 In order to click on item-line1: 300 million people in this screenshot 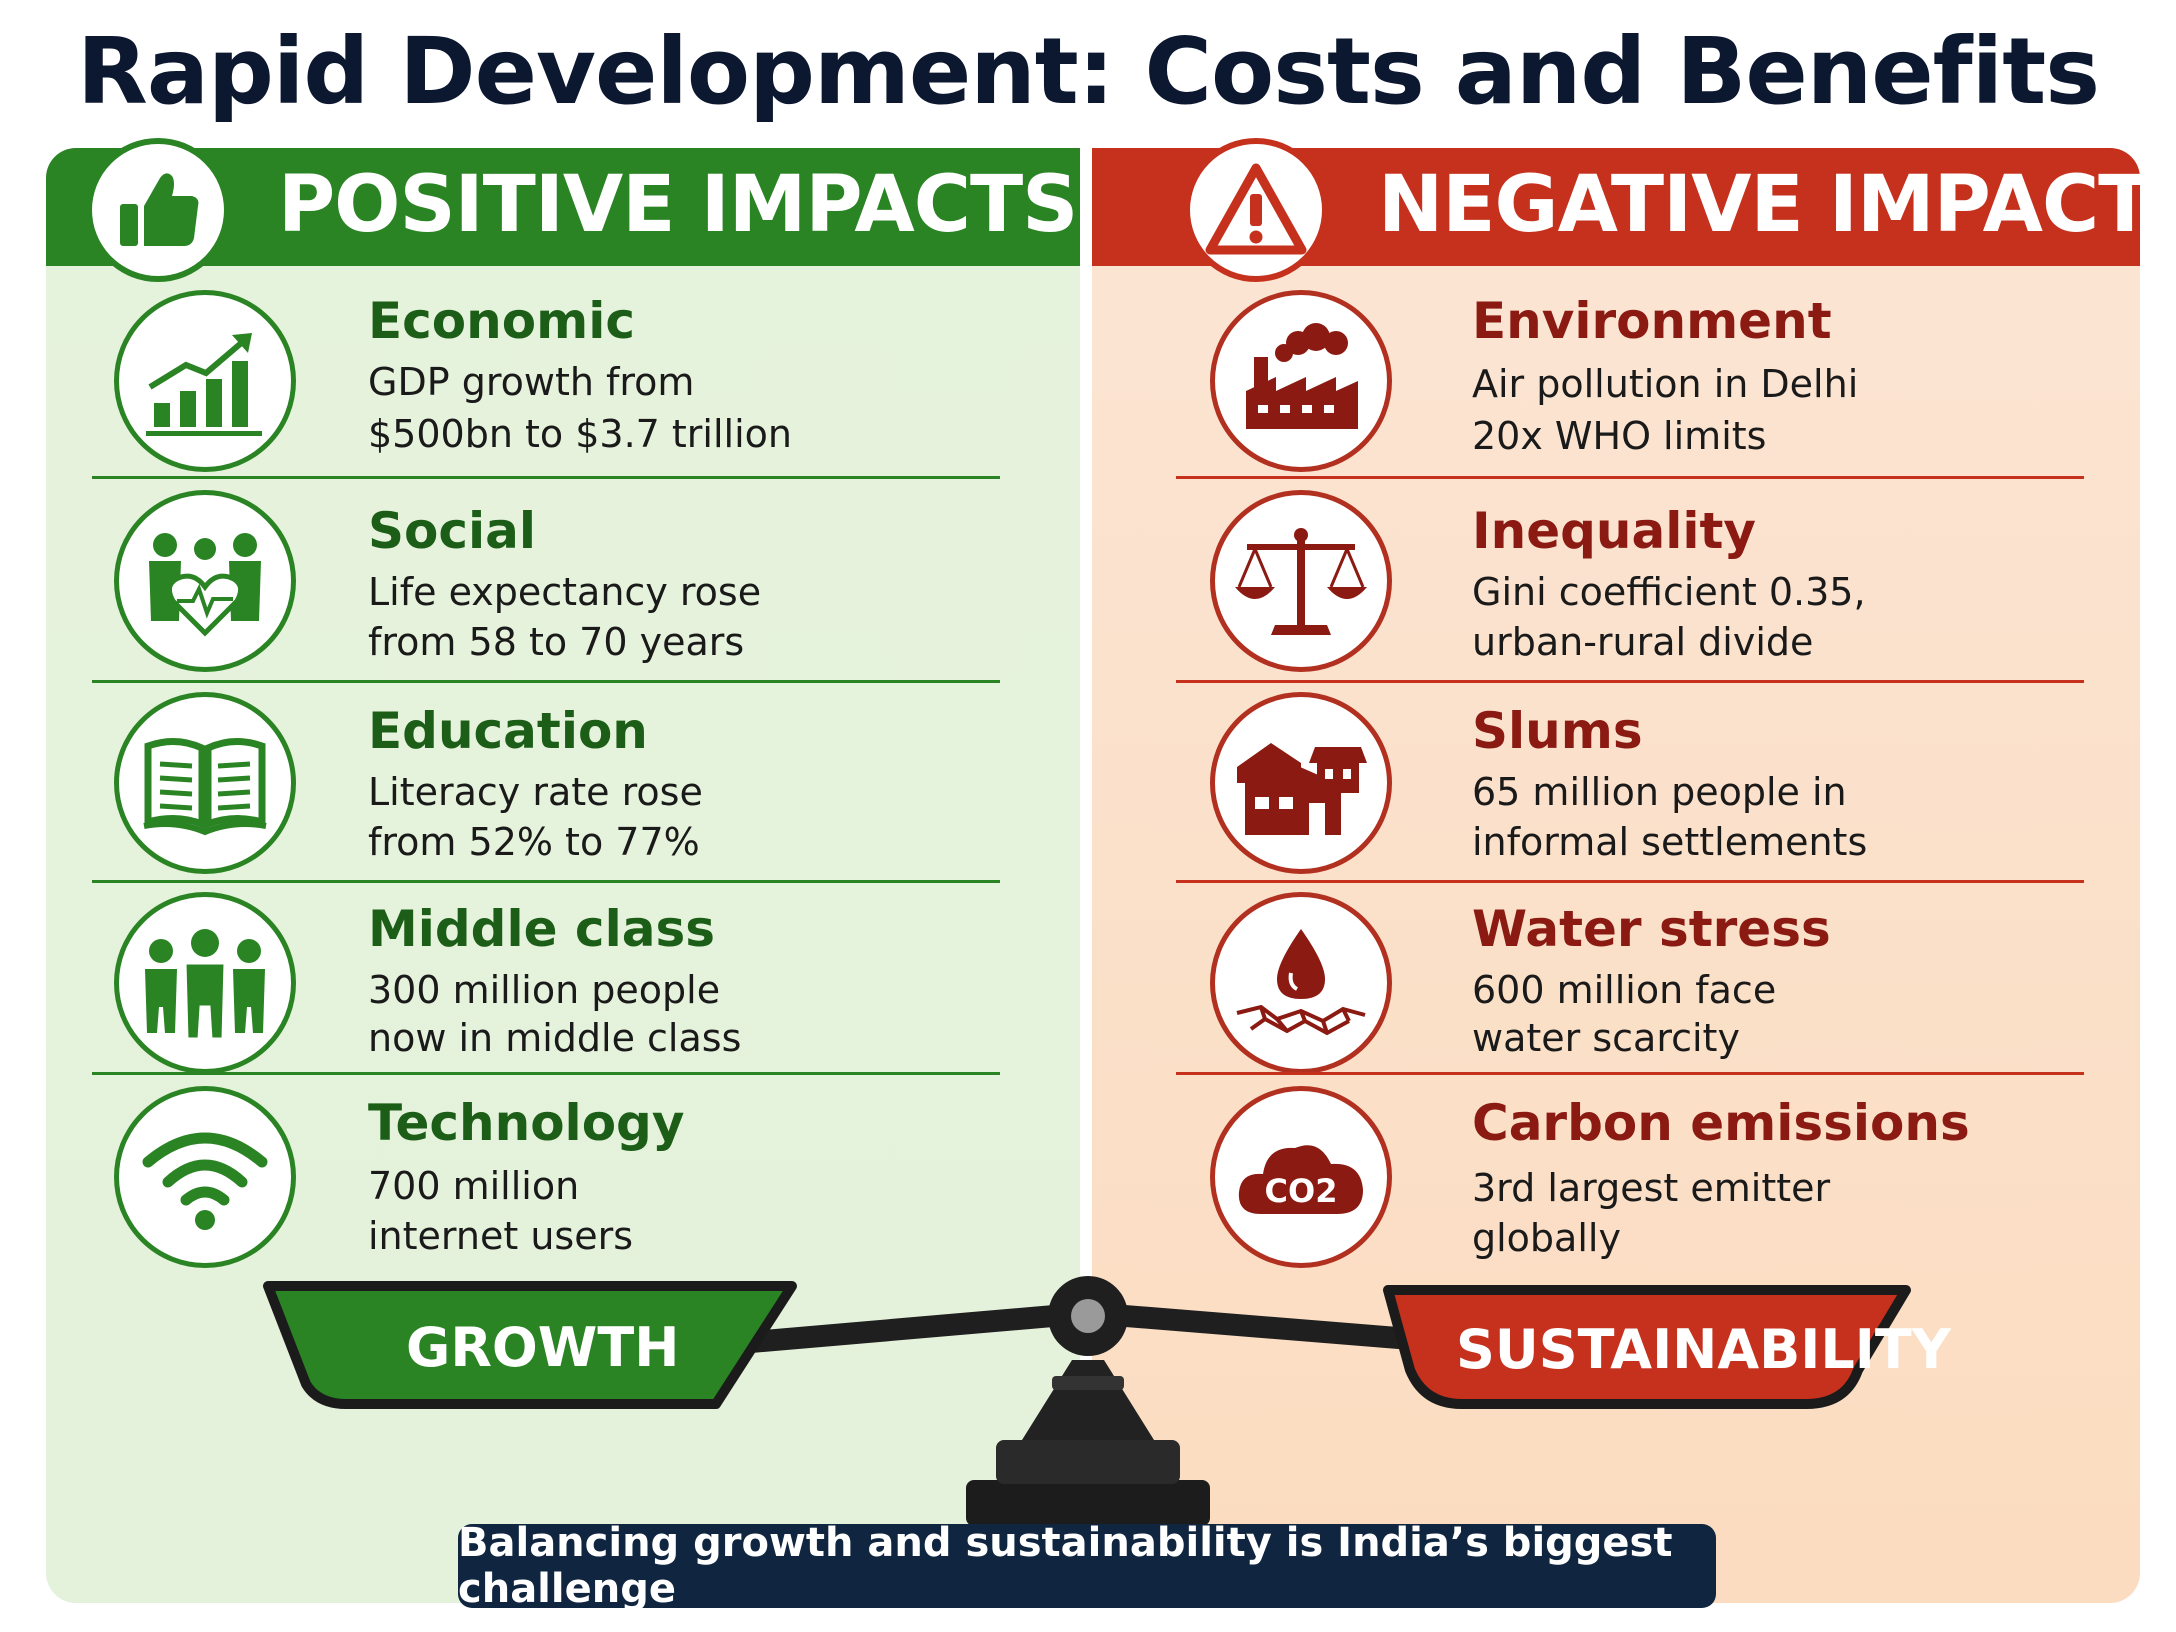, I will do `click(544, 990)`.